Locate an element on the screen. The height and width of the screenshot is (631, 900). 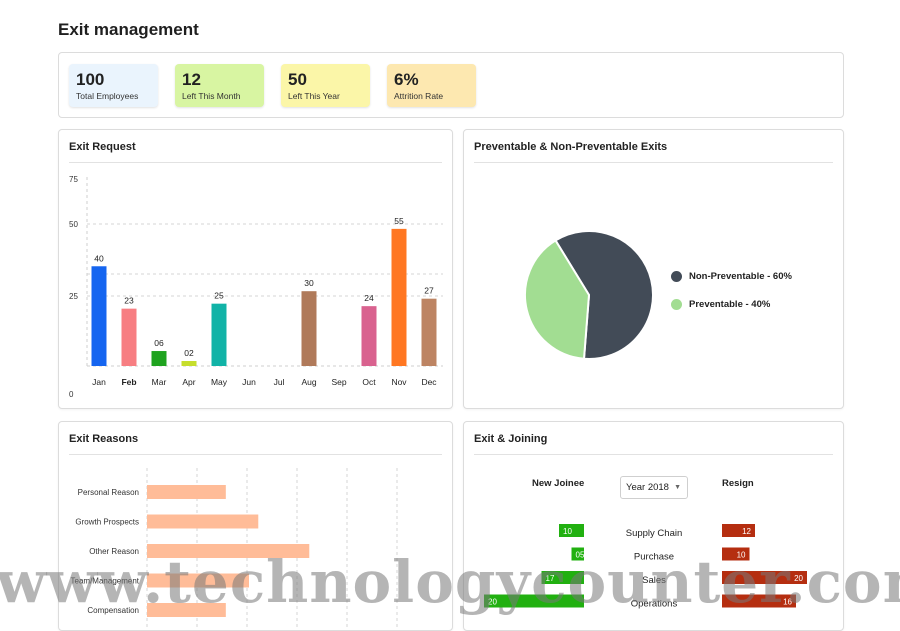
bar-value-label: 40 is located at coordinates (99, 258).